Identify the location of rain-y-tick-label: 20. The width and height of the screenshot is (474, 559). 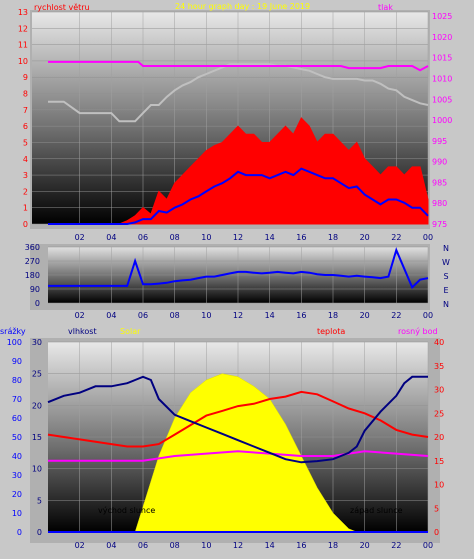
(17, 494).